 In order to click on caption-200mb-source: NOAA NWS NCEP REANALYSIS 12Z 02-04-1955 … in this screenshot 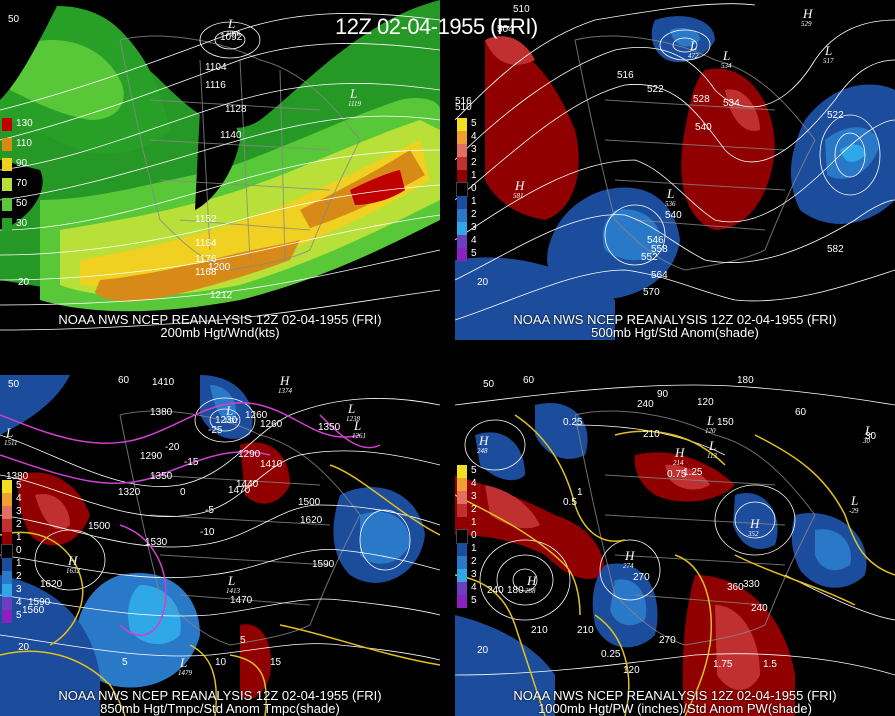, I will do `click(220, 319)`.